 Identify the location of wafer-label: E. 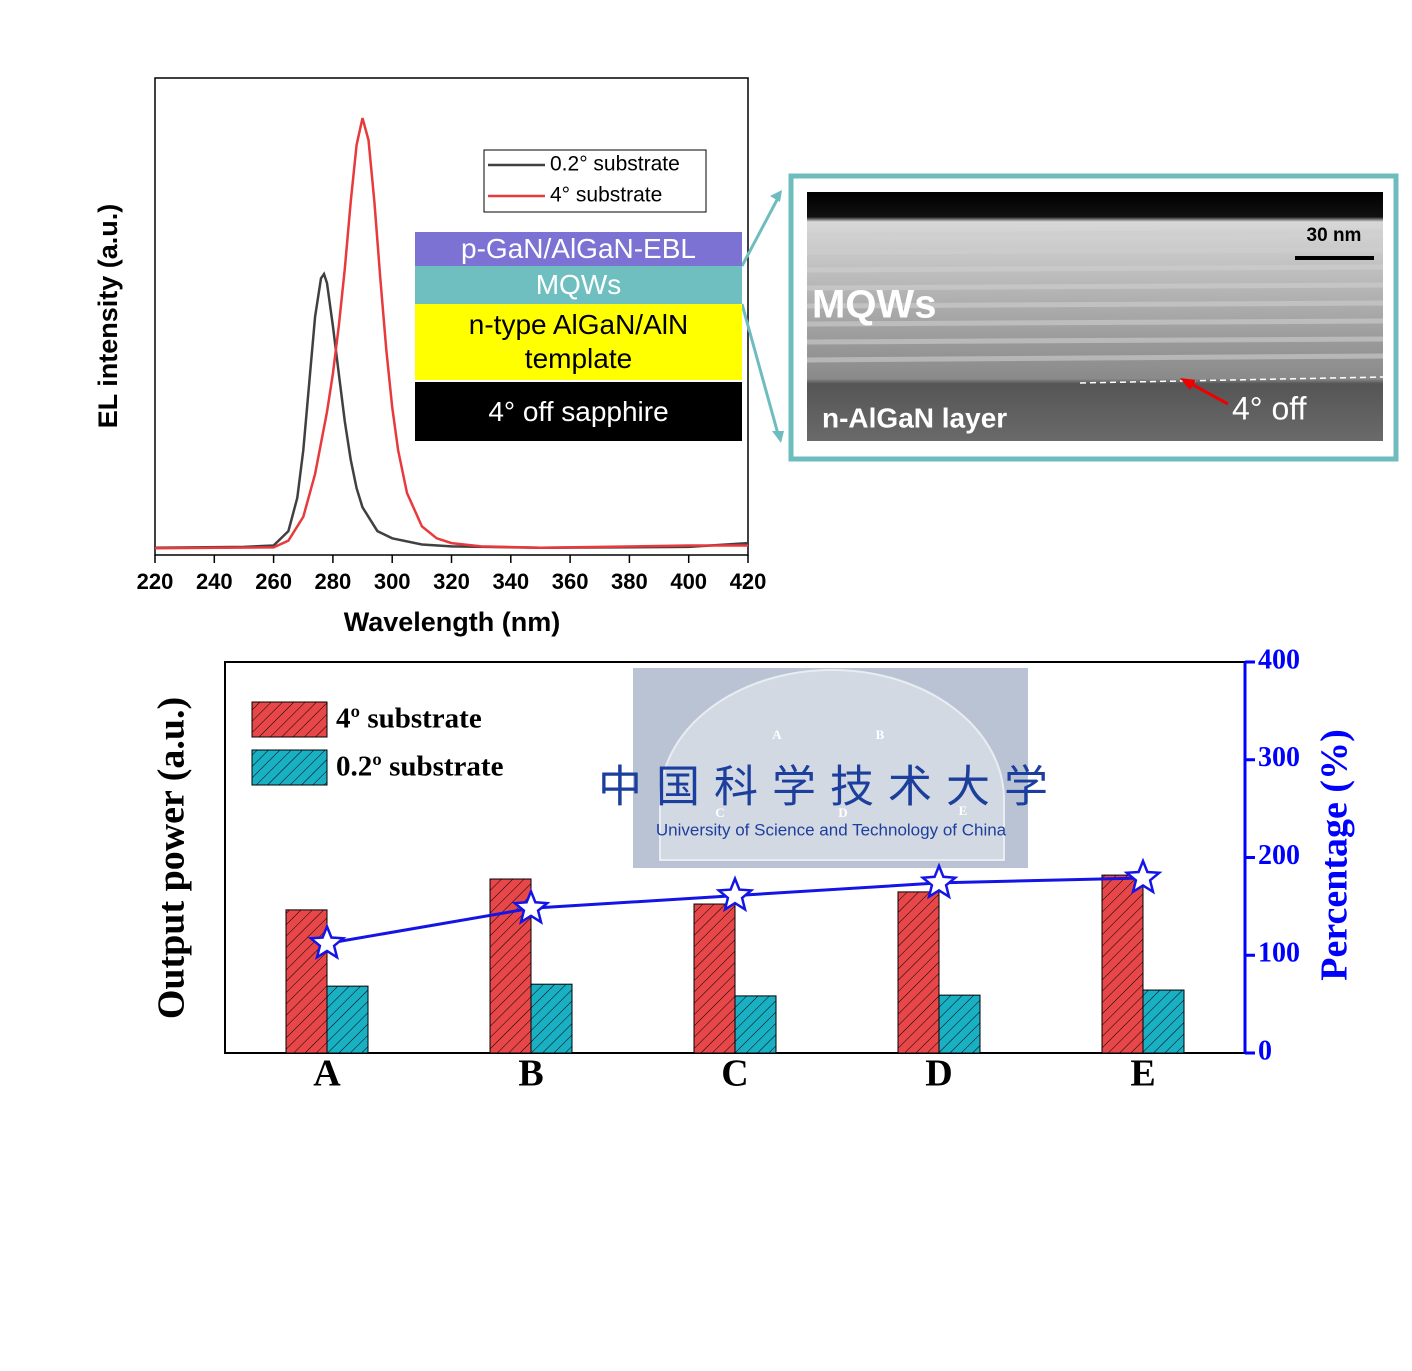
(963, 810).